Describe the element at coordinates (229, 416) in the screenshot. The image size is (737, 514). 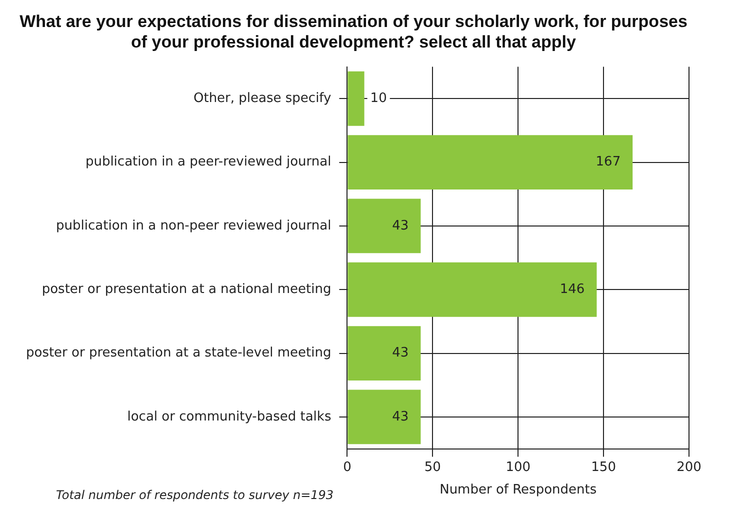
I see `y-tick-label: local or community-based talks` at that location.